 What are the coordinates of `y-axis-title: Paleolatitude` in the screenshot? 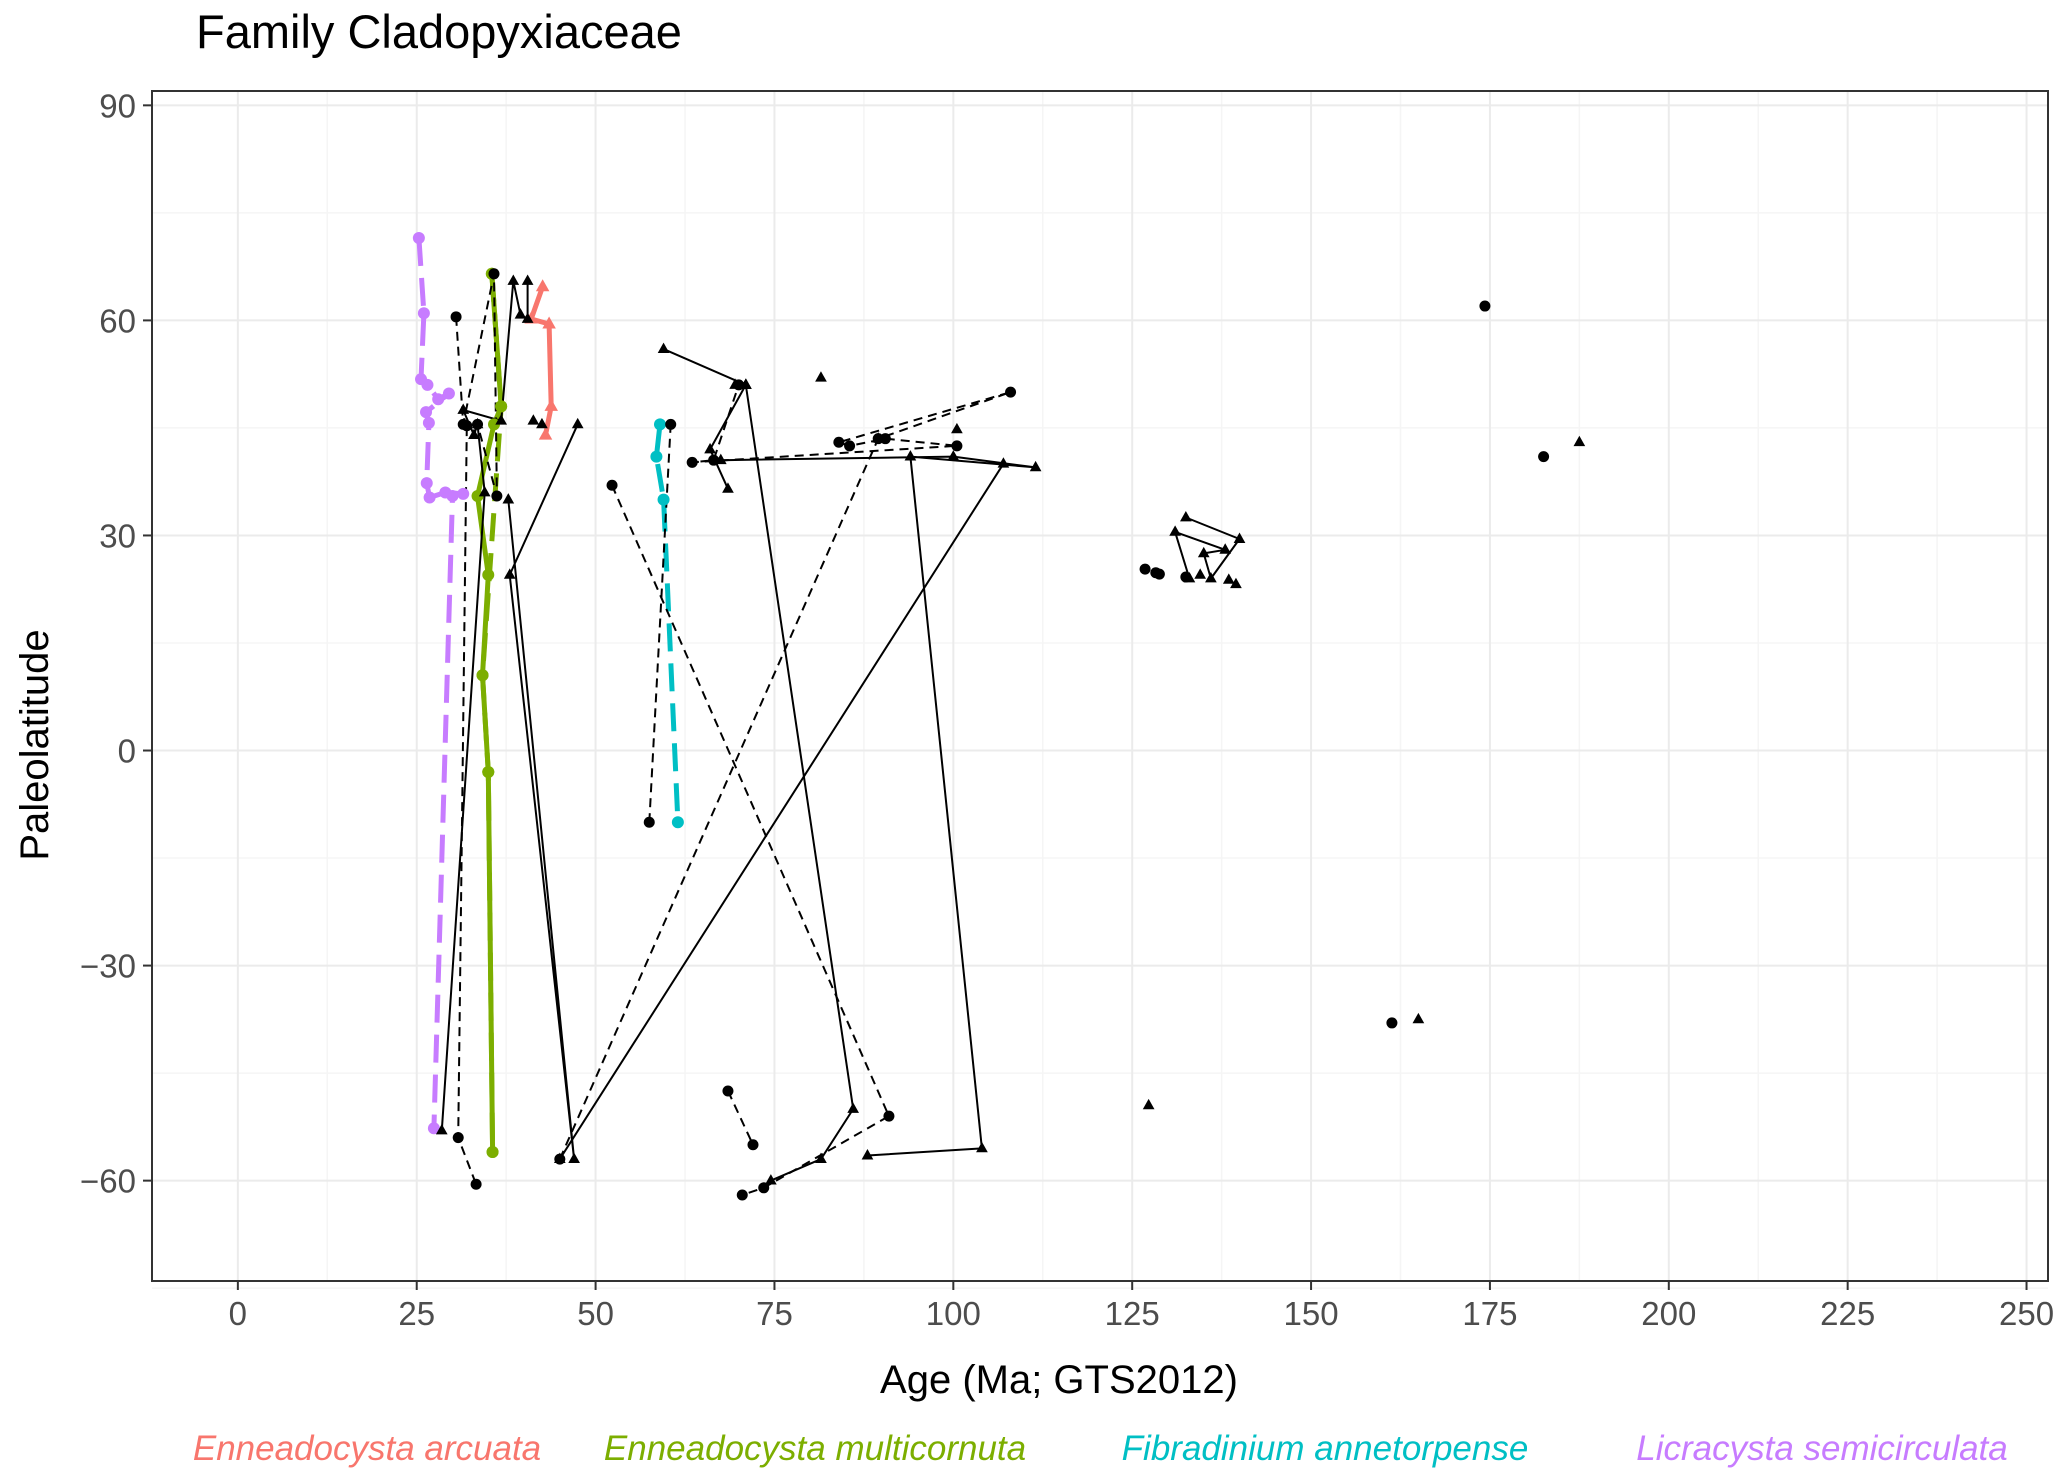 It's located at (35, 744).